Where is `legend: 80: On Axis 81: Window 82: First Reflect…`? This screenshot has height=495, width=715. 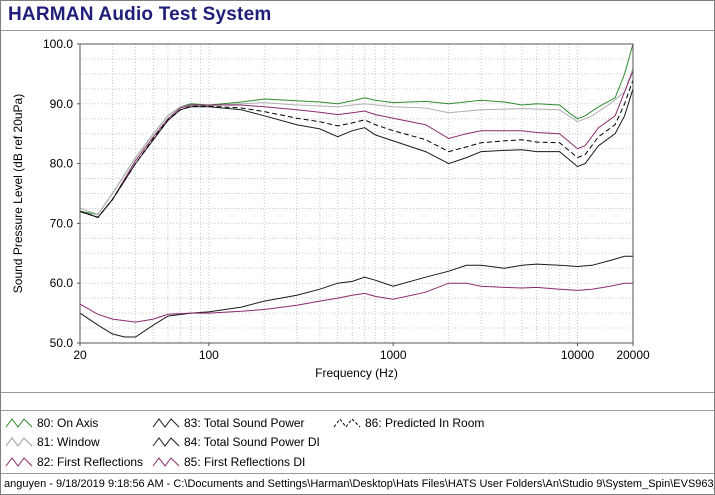
legend: 80: On Axis 81: Window 82: First Reflect… is located at coordinates (357, 442).